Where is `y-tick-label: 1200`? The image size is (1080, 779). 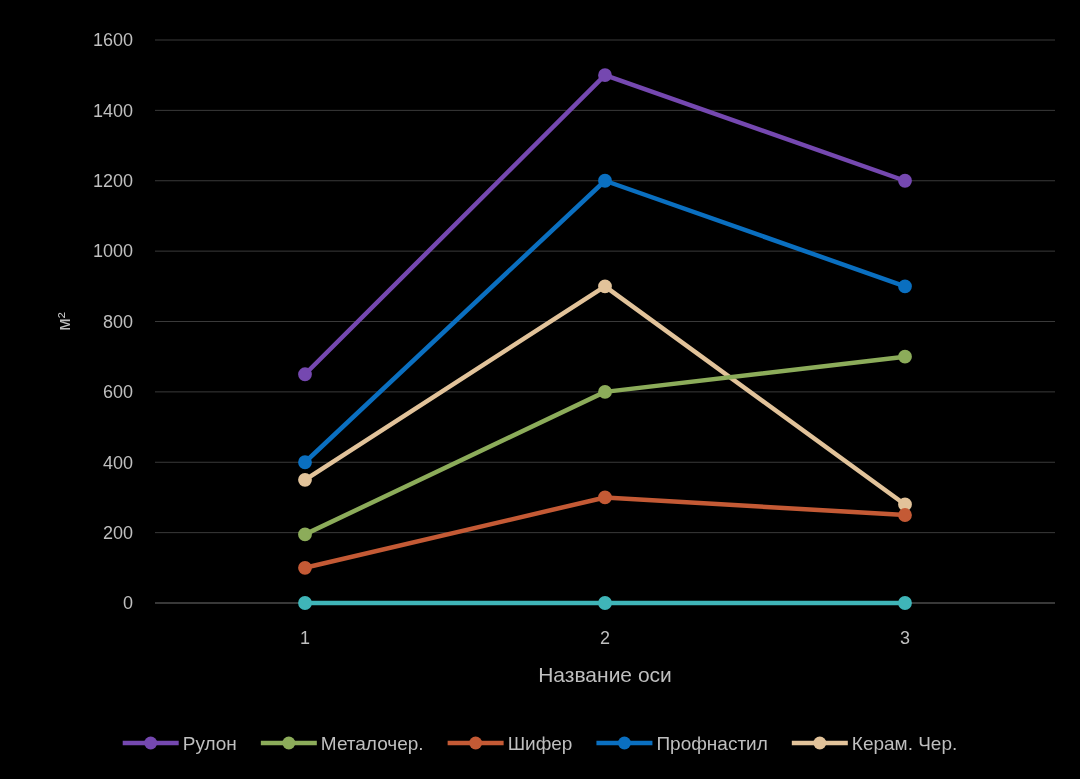
y-tick-label: 1200 is located at coordinates (112, 181).